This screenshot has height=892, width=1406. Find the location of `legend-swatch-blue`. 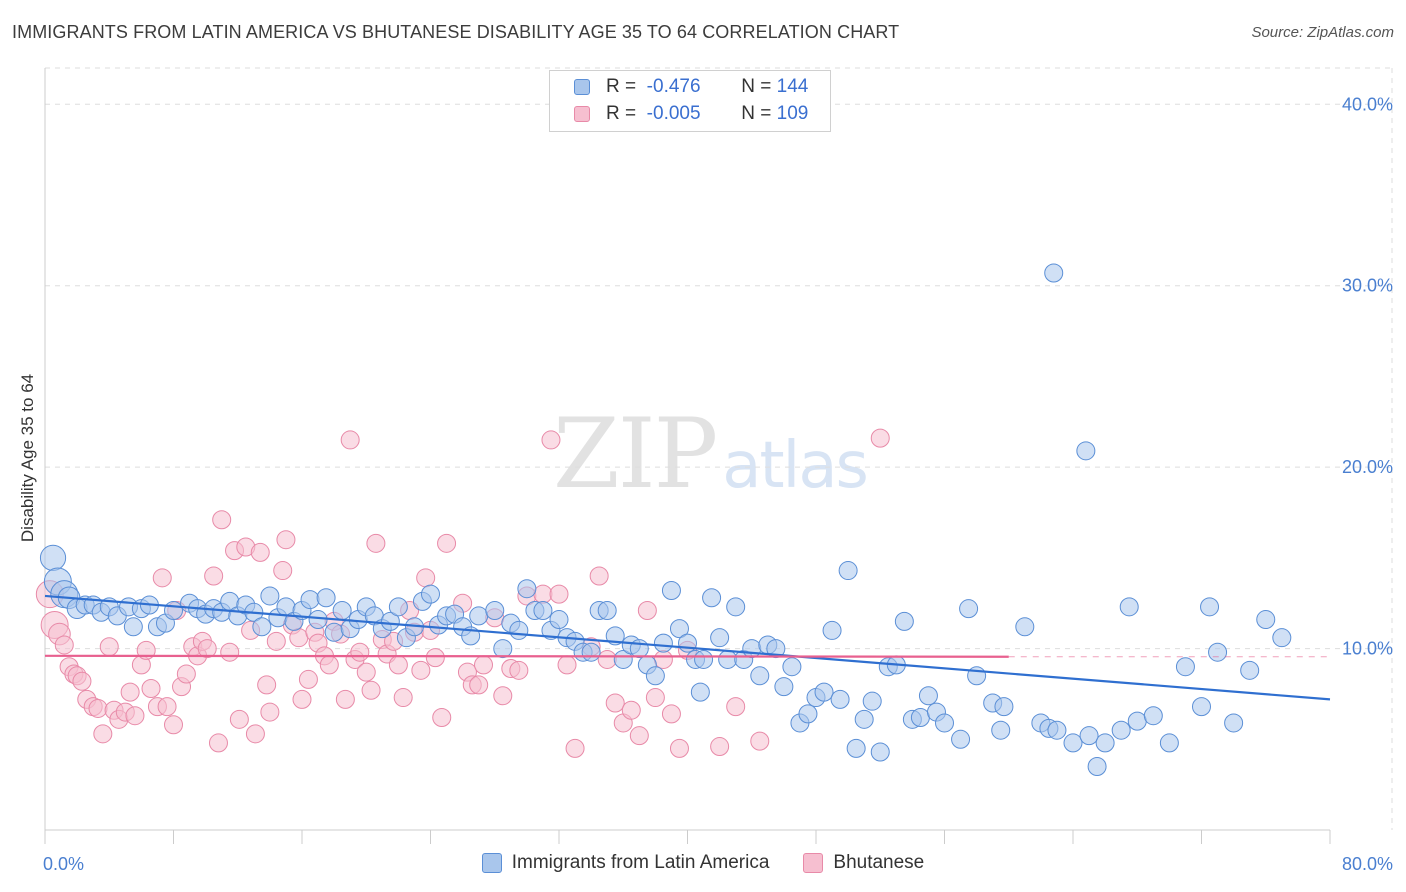

legend-swatch-blue is located at coordinates (582, 87).